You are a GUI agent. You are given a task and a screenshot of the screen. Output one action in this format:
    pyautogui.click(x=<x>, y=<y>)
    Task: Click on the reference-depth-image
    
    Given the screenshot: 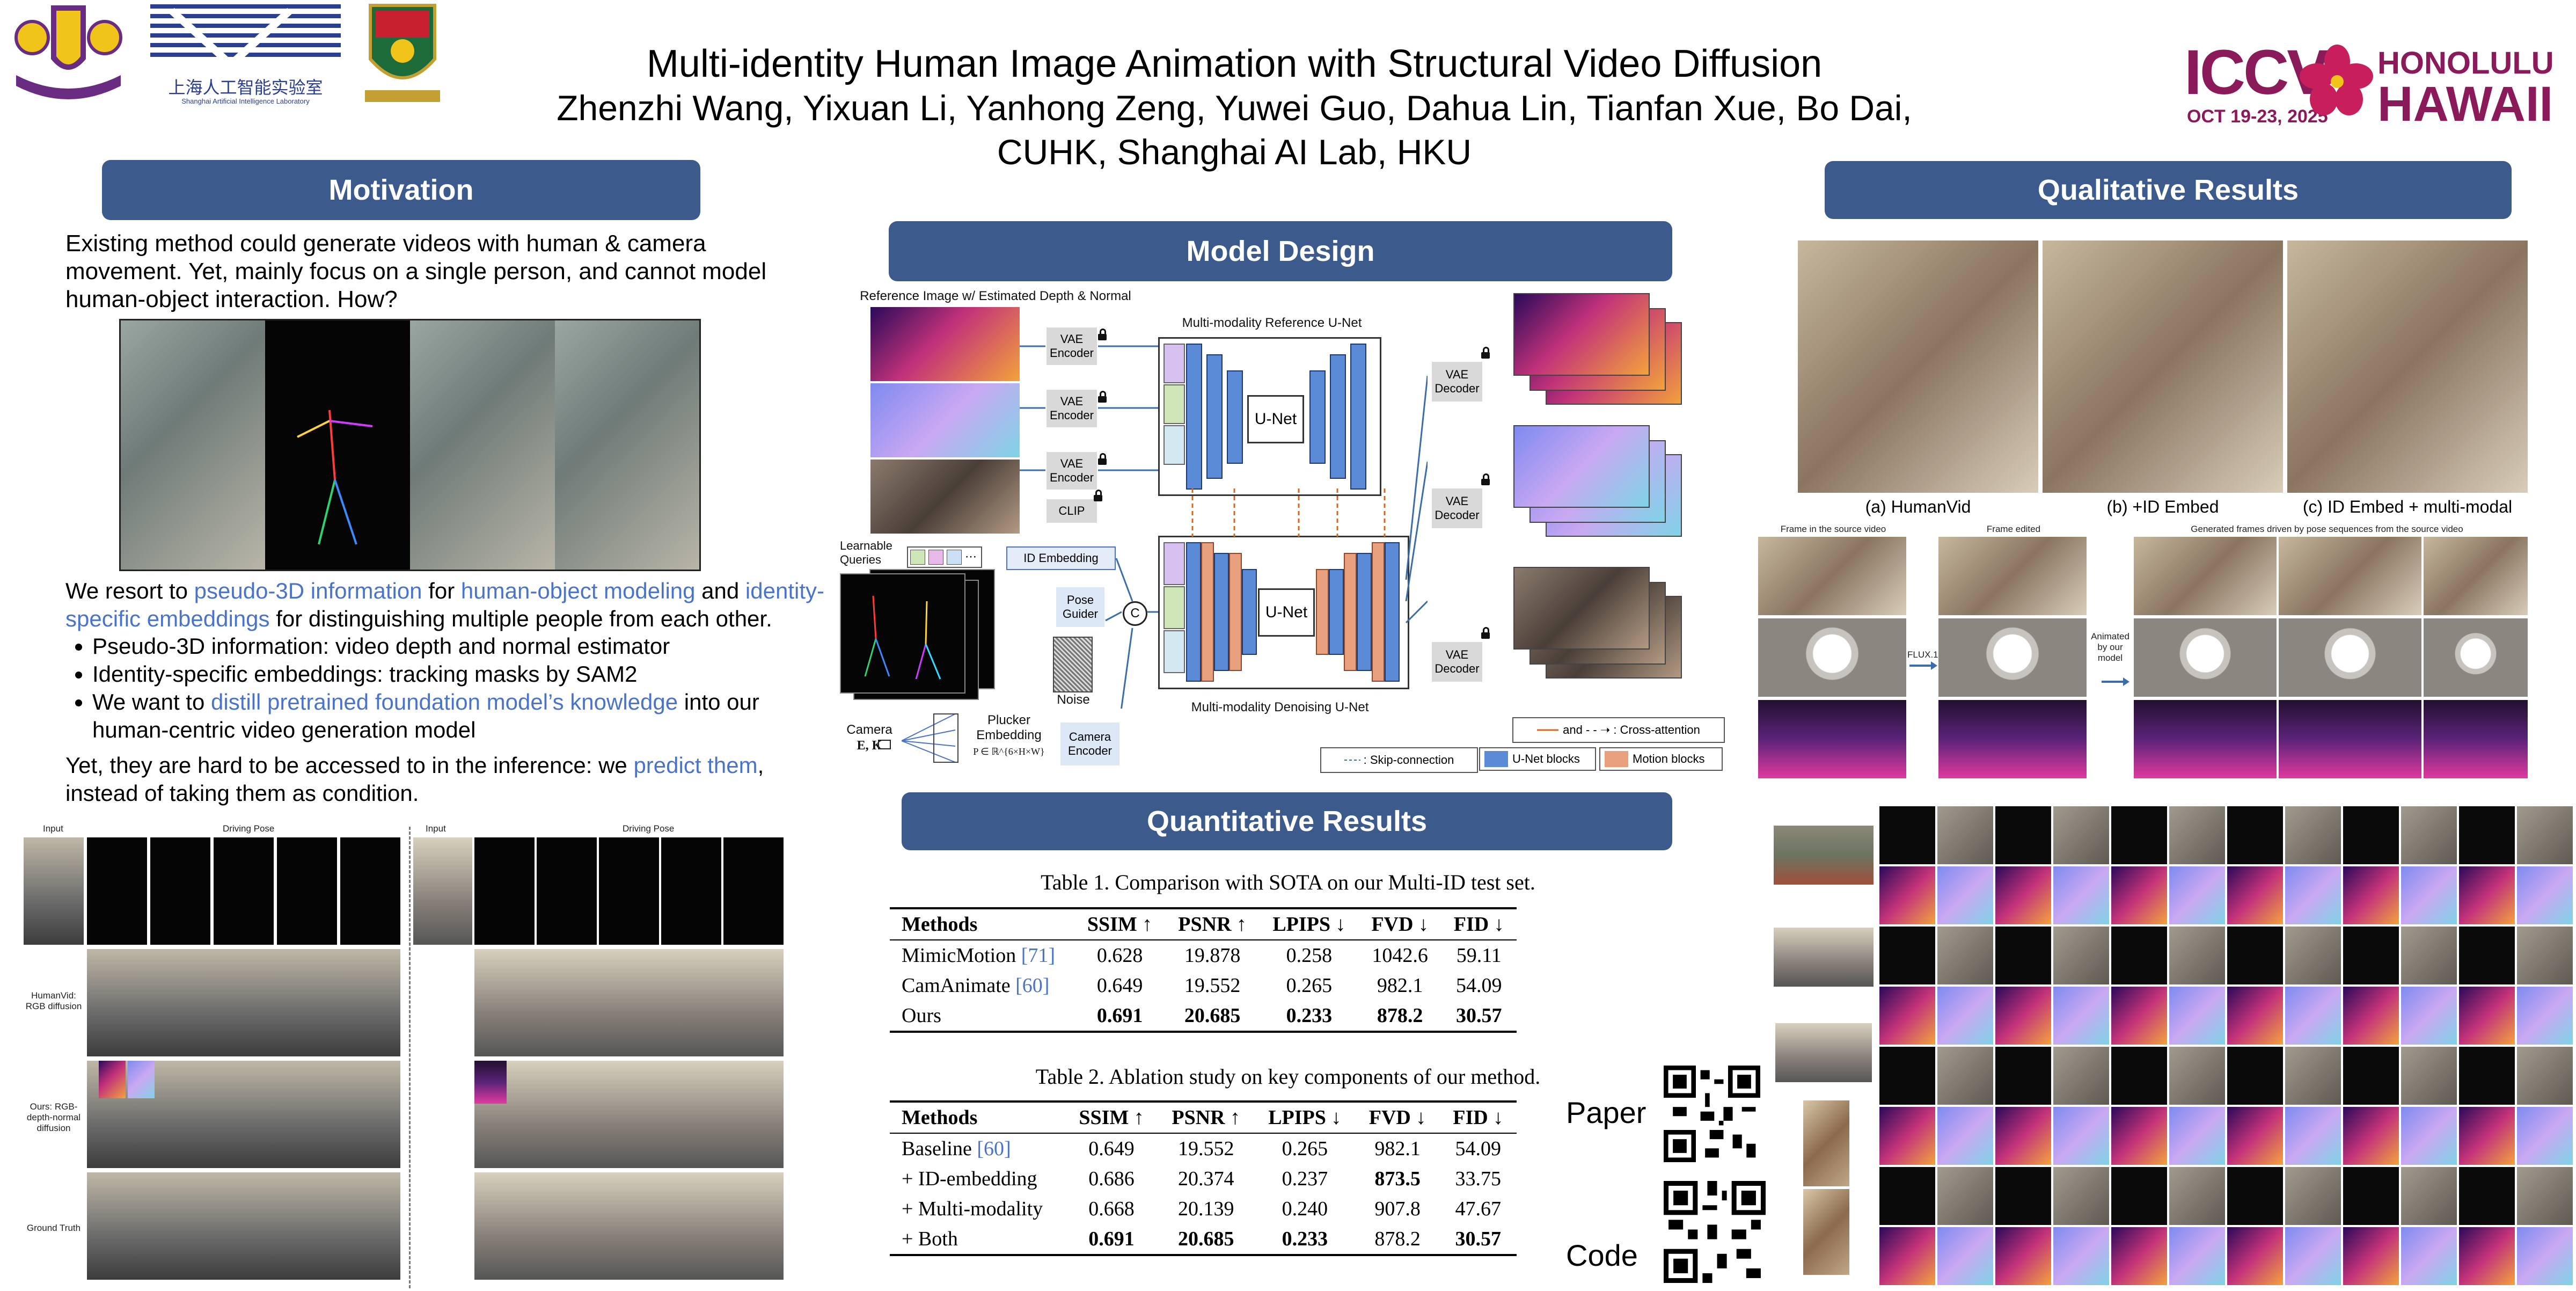 What is the action you would take?
    pyautogui.click(x=945, y=344)
    